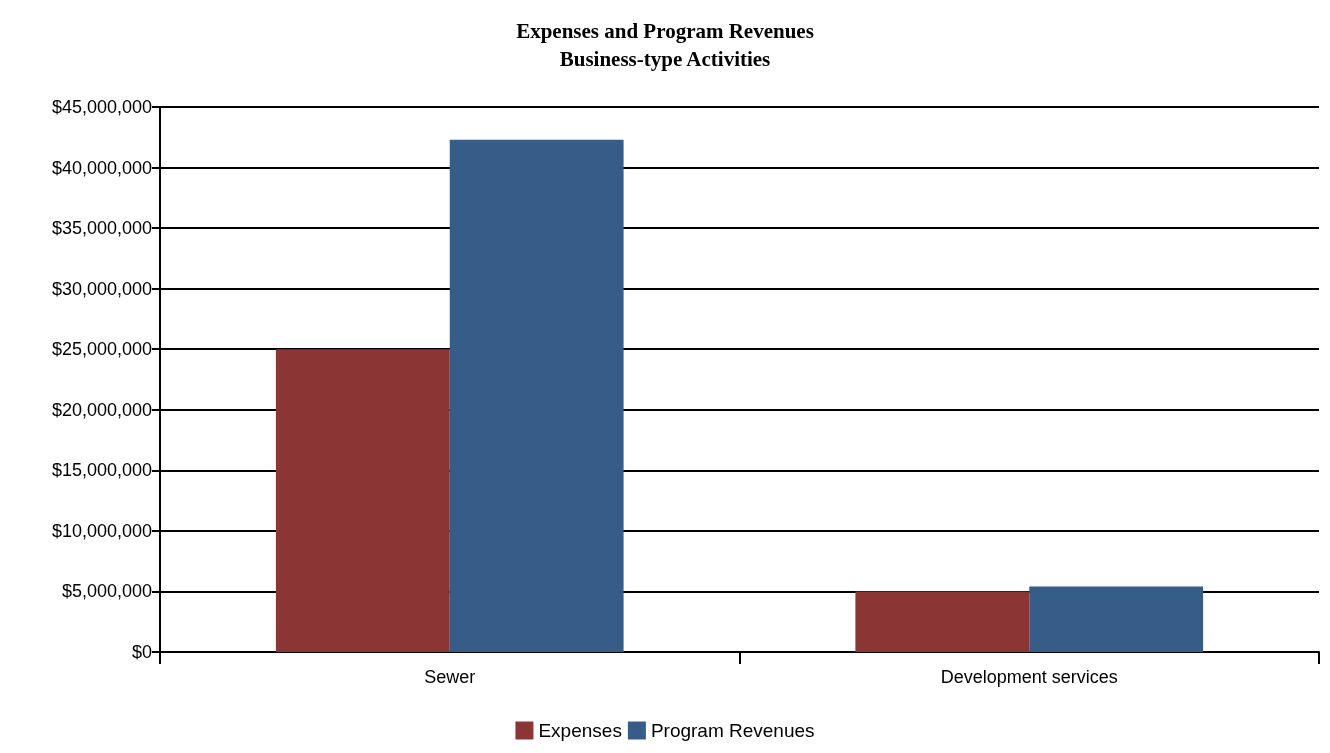  I want to click on y-tick-label: $5,000,000, so click(106, 591).